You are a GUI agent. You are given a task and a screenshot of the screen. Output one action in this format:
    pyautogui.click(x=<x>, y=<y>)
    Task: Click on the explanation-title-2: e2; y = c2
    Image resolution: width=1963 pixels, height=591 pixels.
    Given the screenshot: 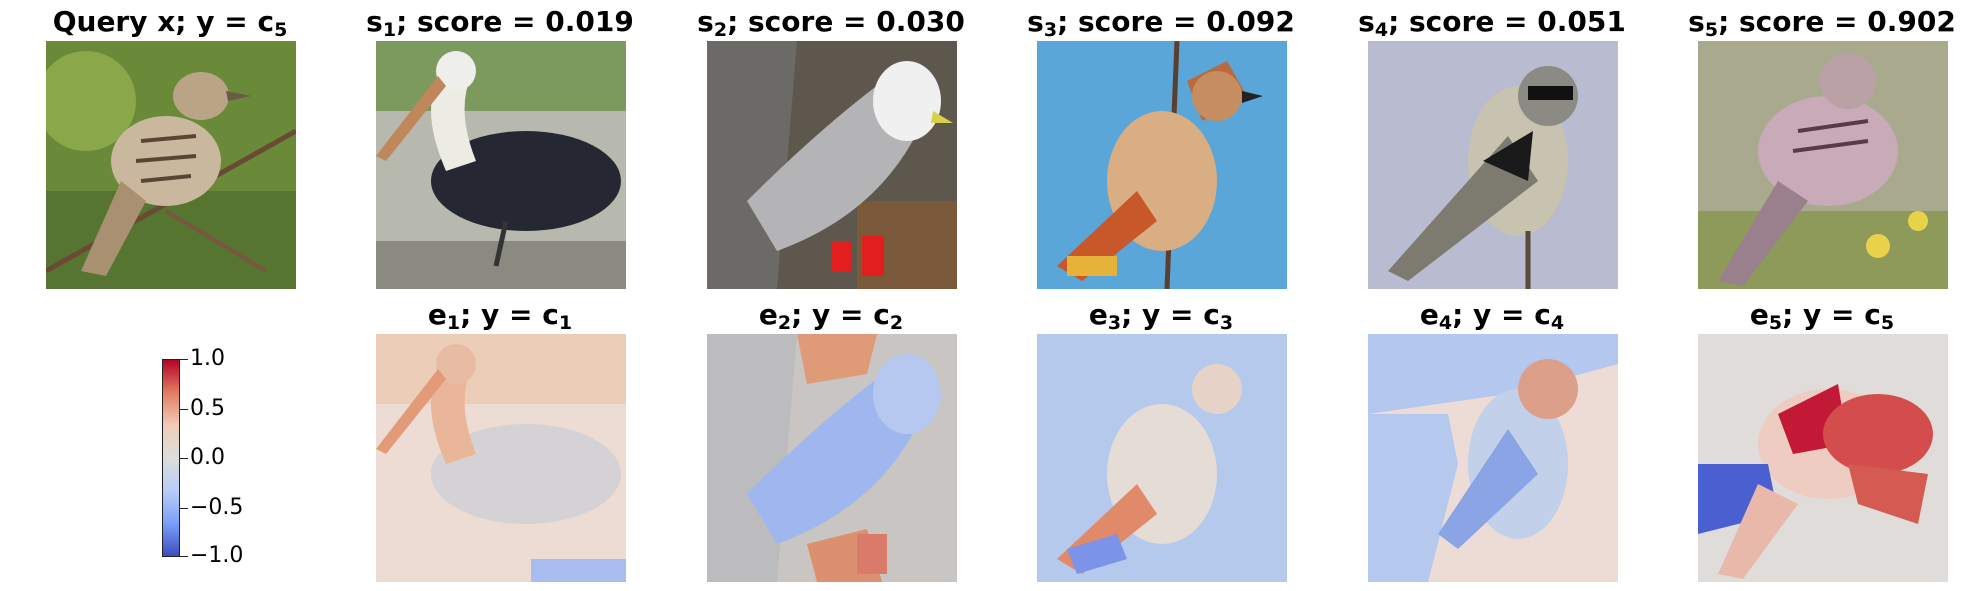 What is the action you would take?
    pyautogui.click(x=831, y=316)
    